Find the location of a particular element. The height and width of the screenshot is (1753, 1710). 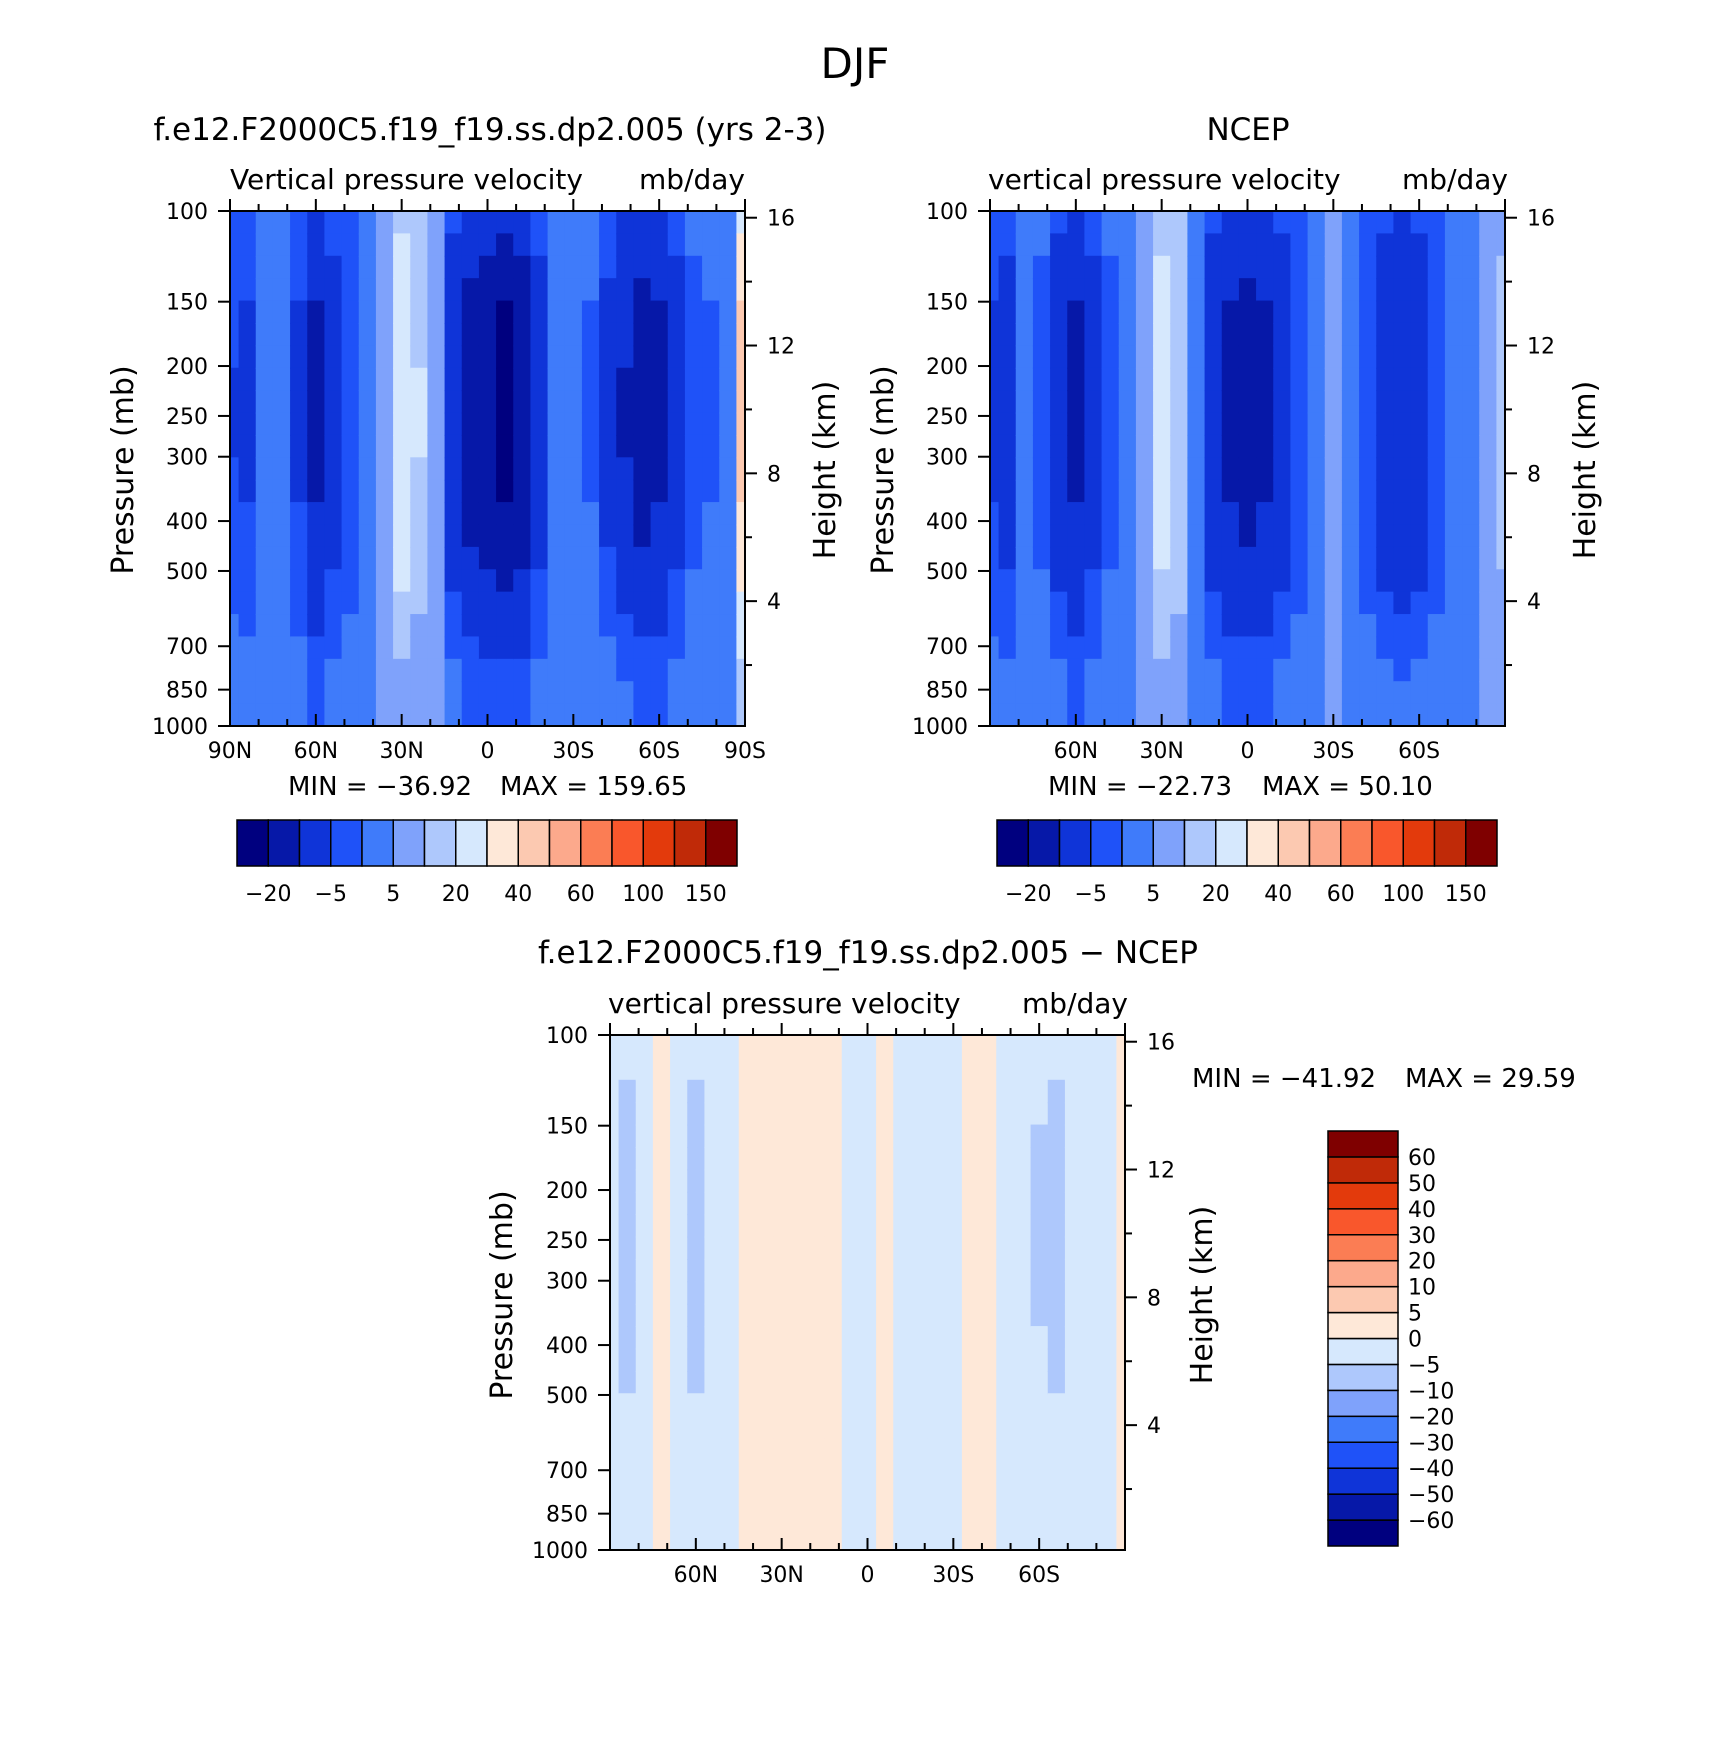

colorbar-box is located at coordinates (1363, 1222).